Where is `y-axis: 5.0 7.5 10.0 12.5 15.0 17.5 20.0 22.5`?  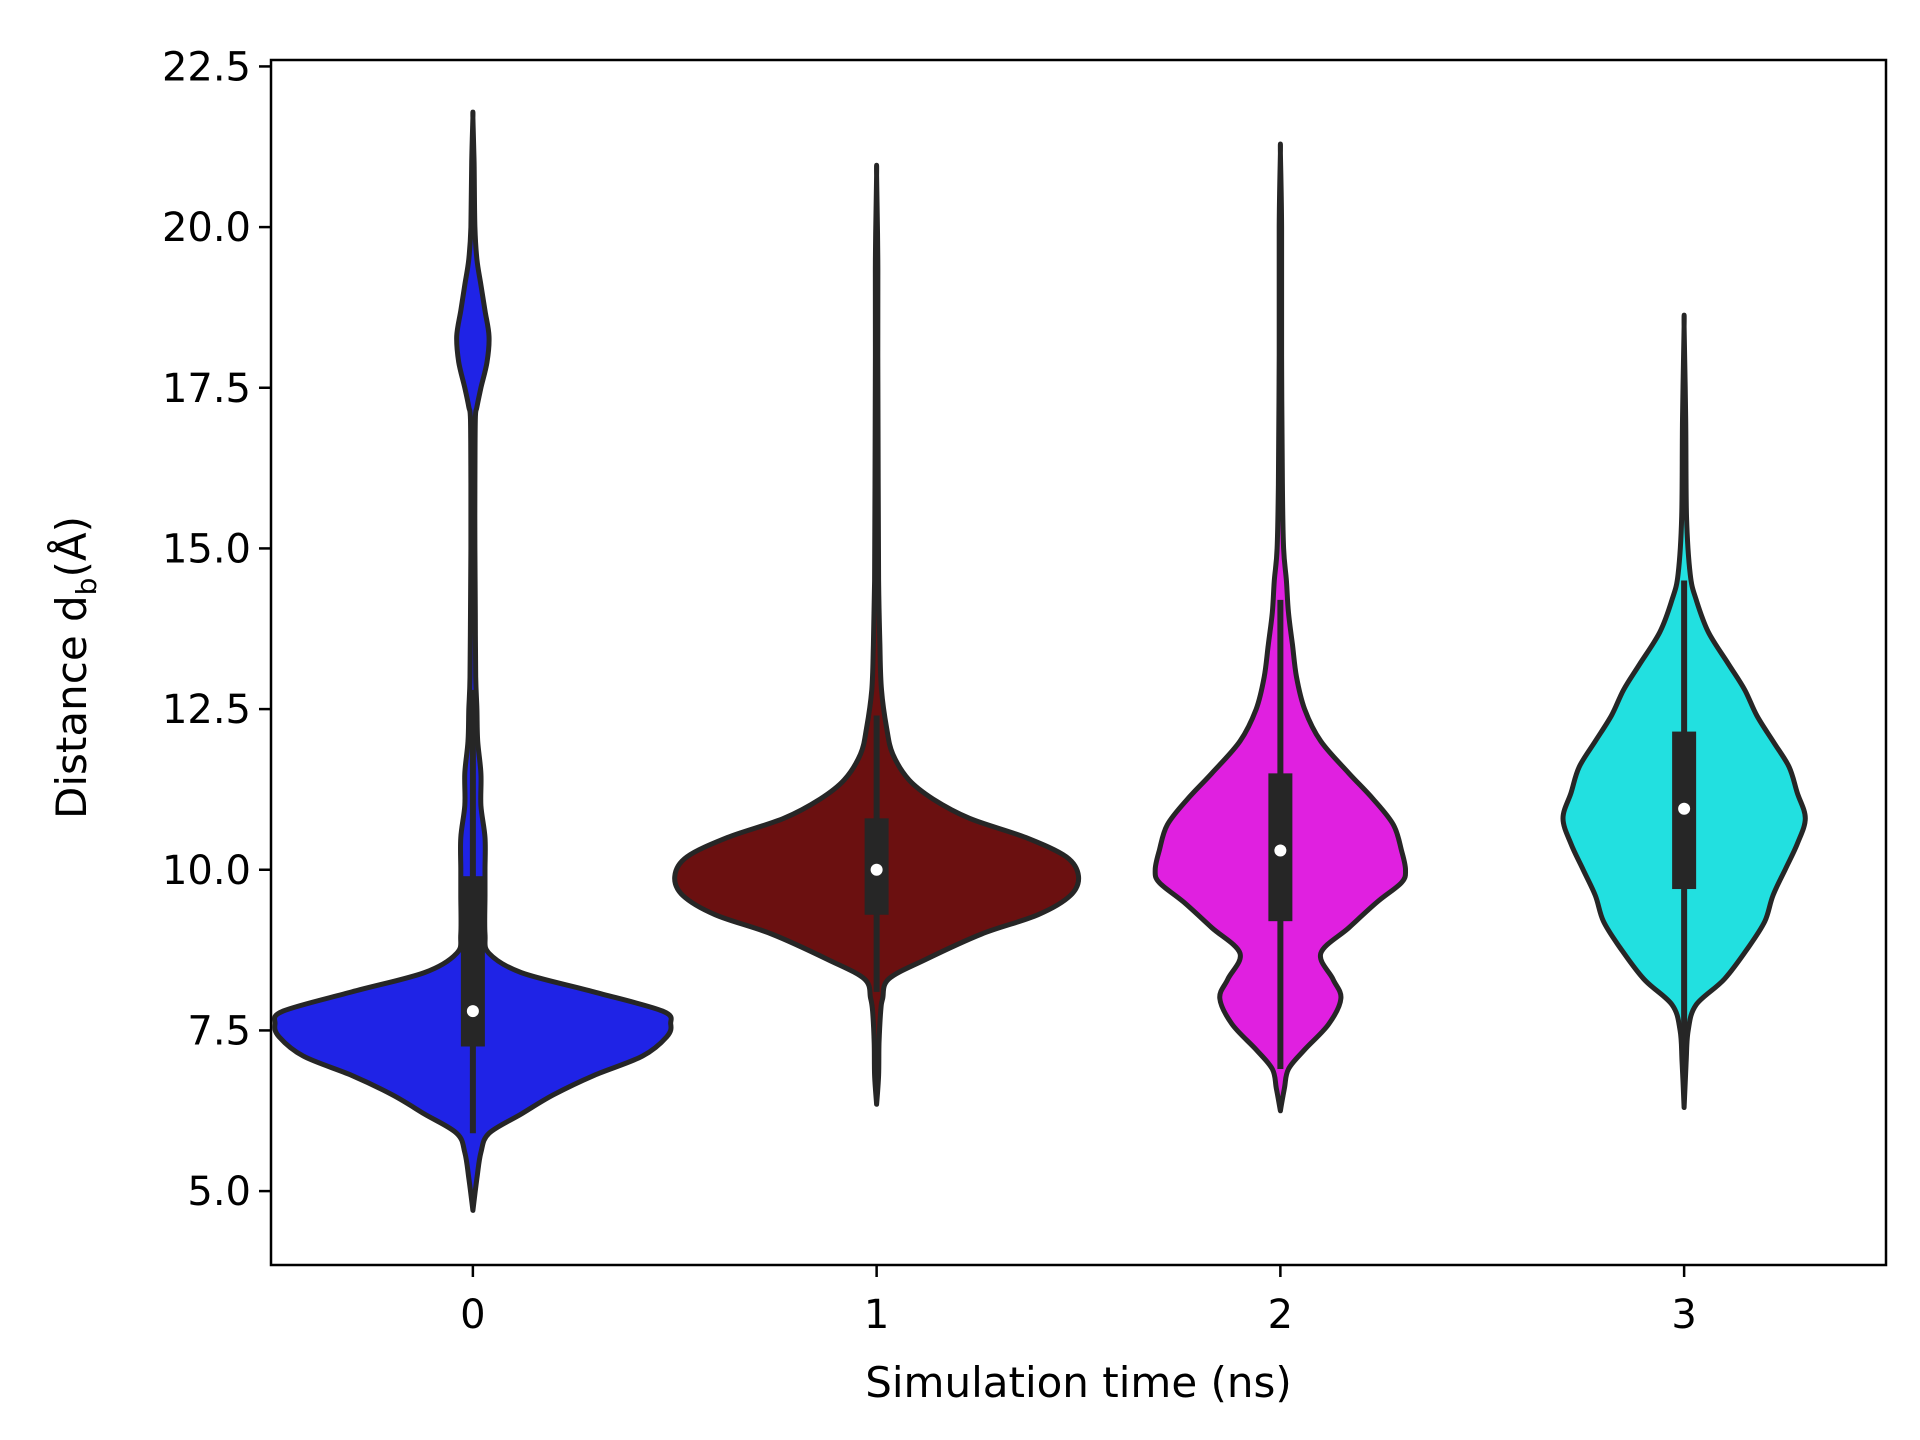 y-axis: 5.0 7.5 10.0 12.5 15.0 17.5 20.0 22.5 is located at coordinates (216, 629).